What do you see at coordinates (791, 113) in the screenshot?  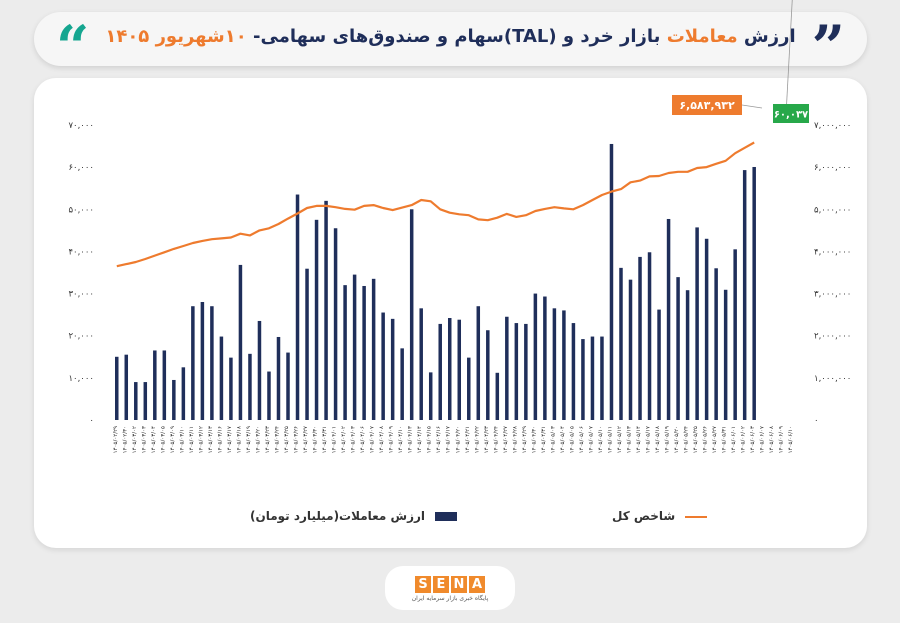 I see `value-callout-box` at bounding box center [791, 113].